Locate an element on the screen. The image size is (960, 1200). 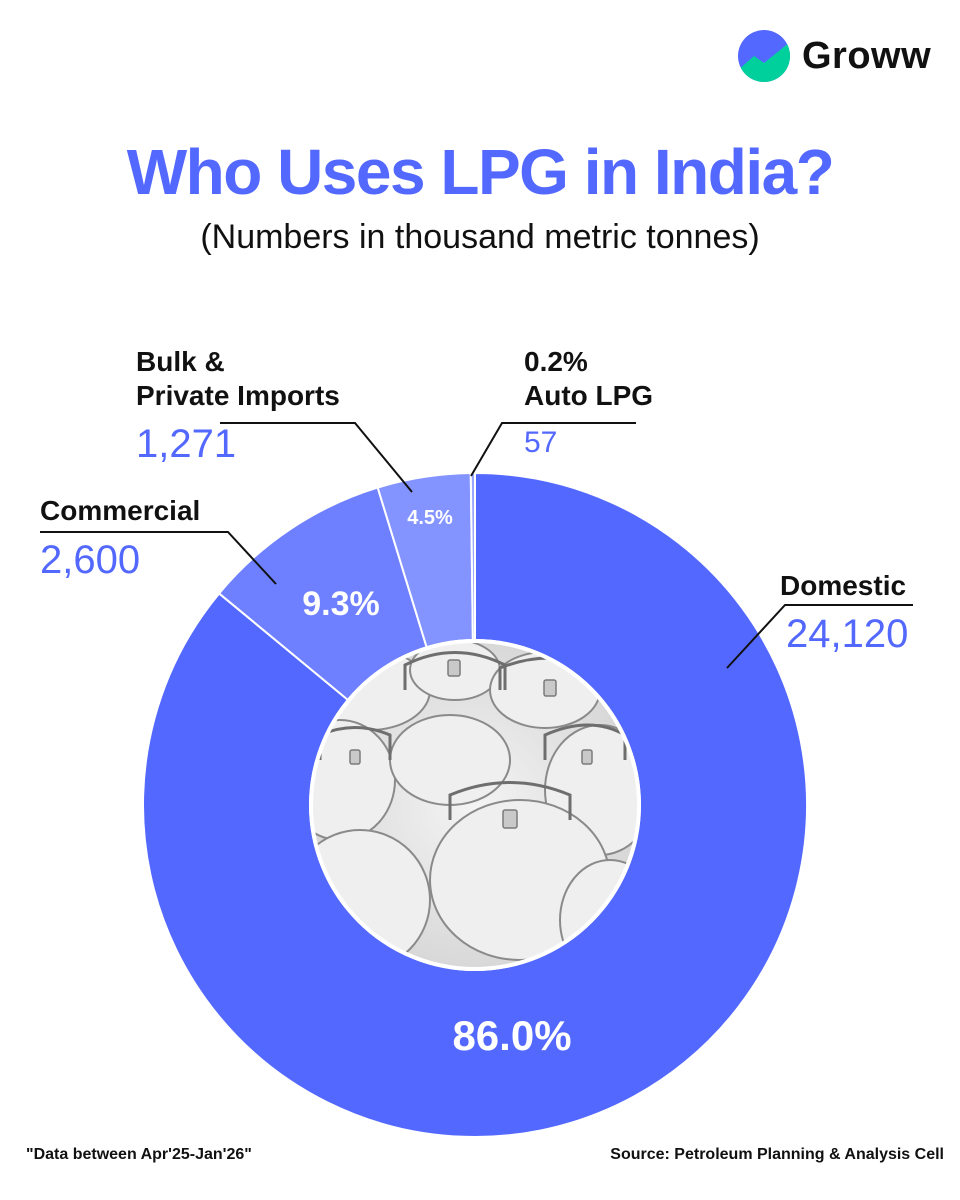
value-commercial: 2,600 is located at coordinates (90, 560).